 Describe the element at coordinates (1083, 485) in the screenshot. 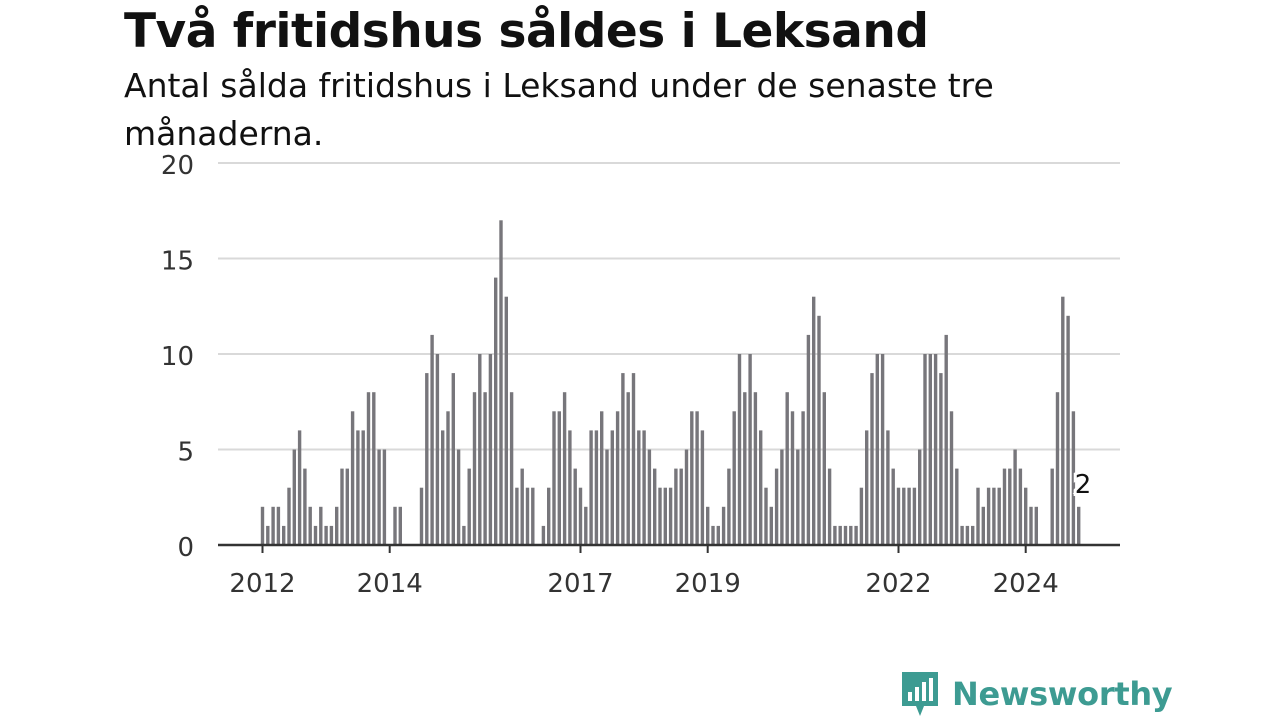

I see `highlight-value-label: 2` at that location.